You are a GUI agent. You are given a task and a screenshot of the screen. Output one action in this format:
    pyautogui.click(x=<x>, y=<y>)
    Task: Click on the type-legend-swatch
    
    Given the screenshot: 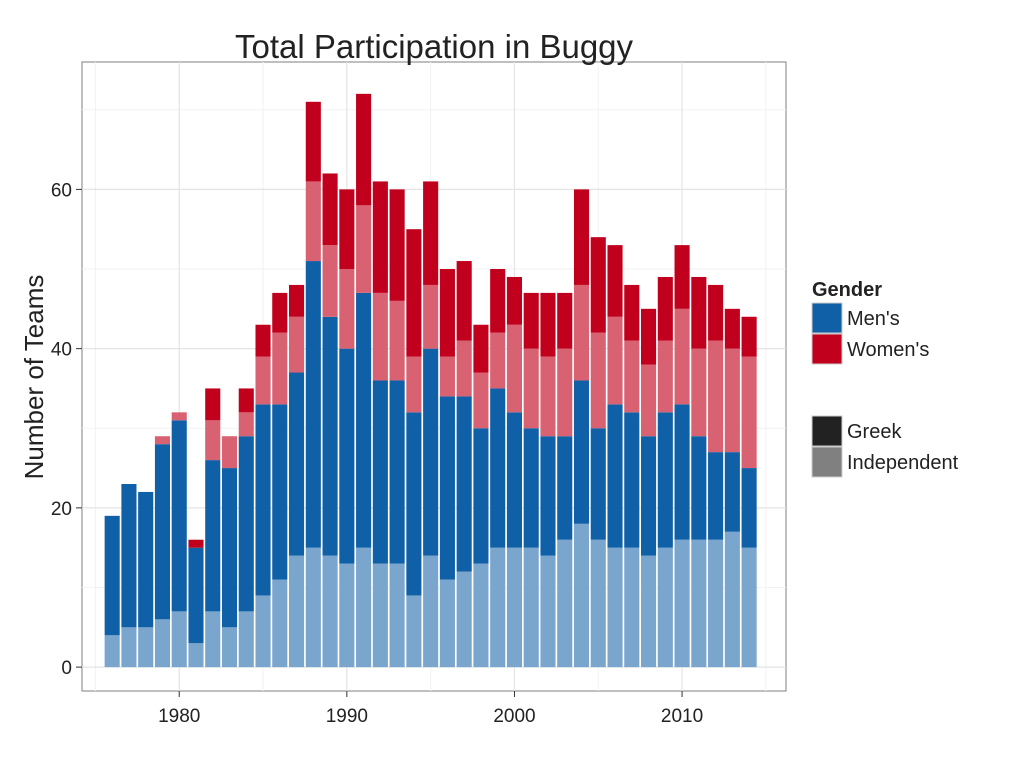 What is the action you would take?
    pyautogui.click(x=827, y=462)
    